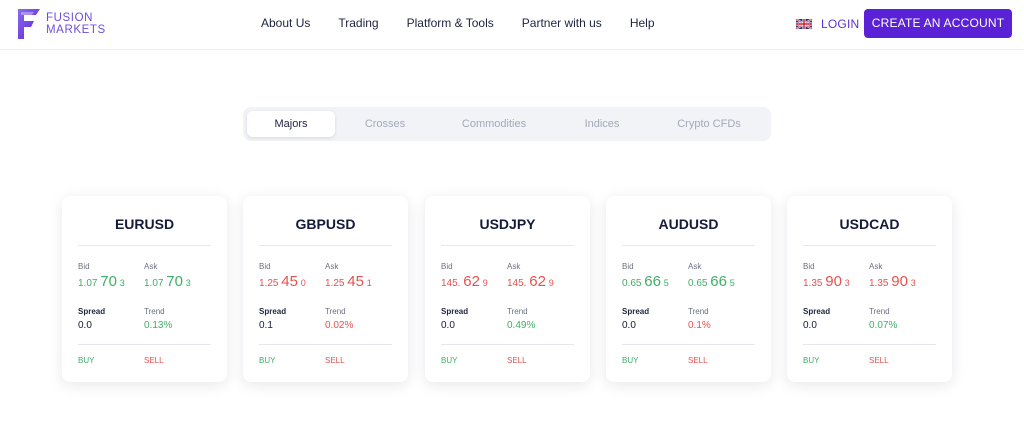 Image resolution: width=1024 pixels, height=436 pixels. I want to click on bid-price-prefix: 1.07, so click(88, 283).